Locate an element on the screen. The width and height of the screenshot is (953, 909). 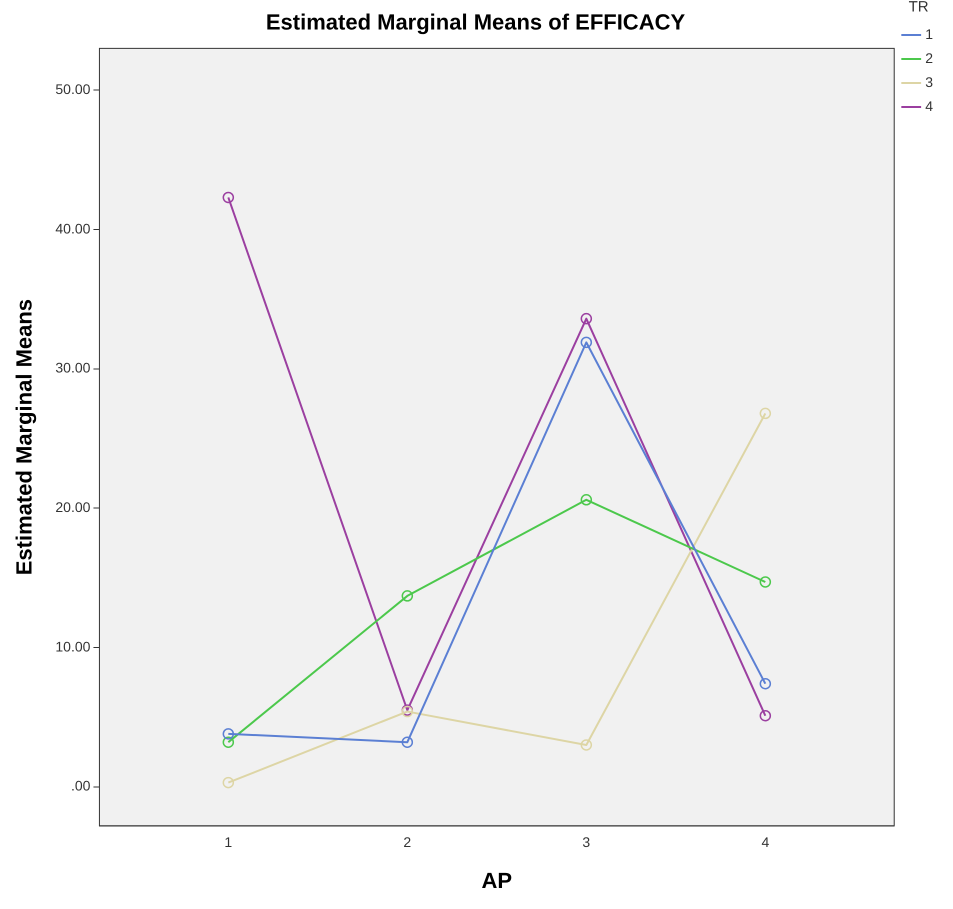
x-tick-label: 1 is located at coordinates (228, 842).